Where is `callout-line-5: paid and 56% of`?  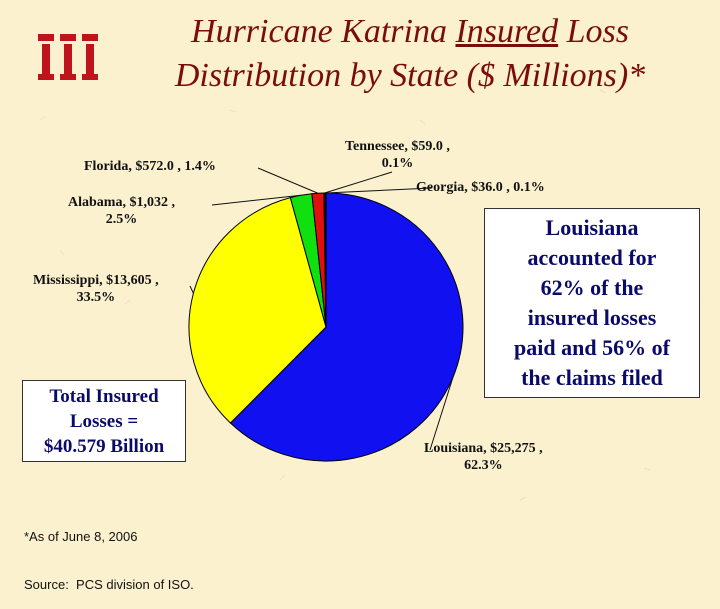
callout-line-5: paid and 56% of is located at coordinates (592, 347).